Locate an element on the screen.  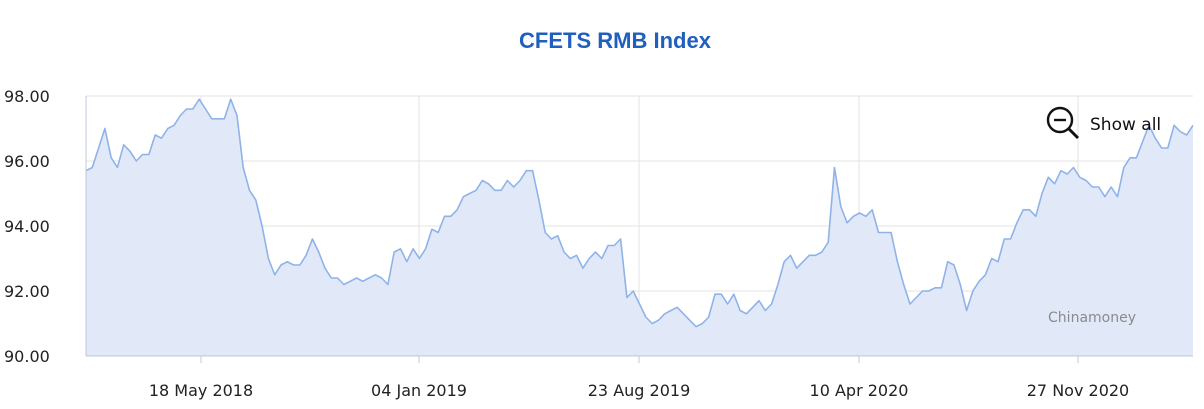
show-all-button: Show all is located at coordinates (1104, 125).